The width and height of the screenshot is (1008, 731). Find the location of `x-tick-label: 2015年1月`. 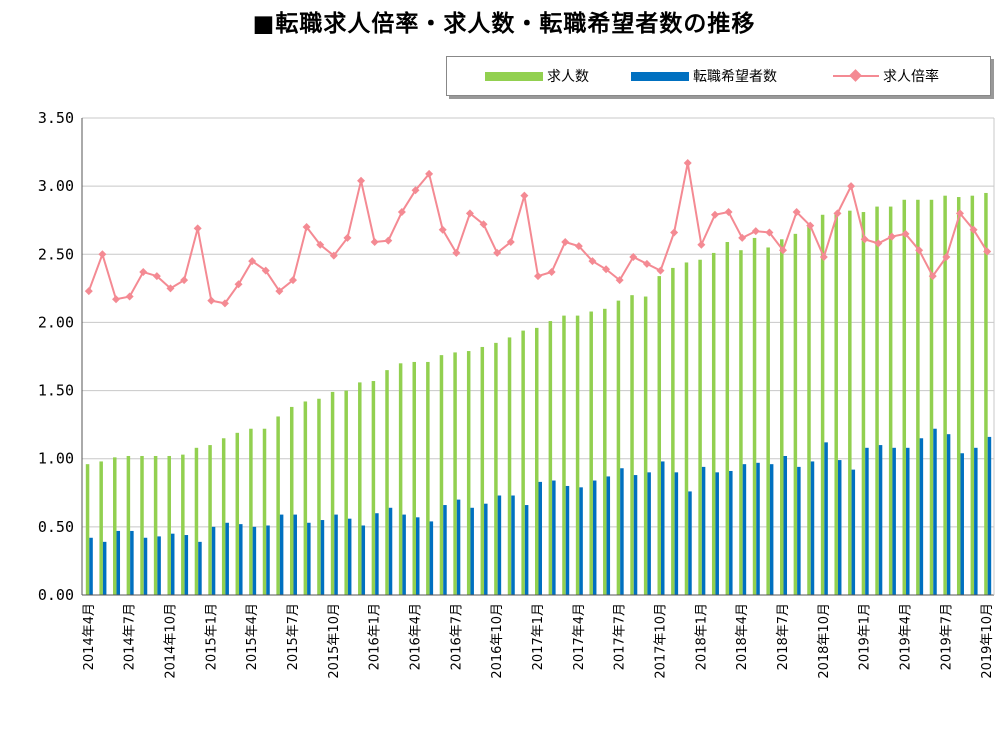

x-tick-label: 2015年1月 is located at coordinates (211, 636).